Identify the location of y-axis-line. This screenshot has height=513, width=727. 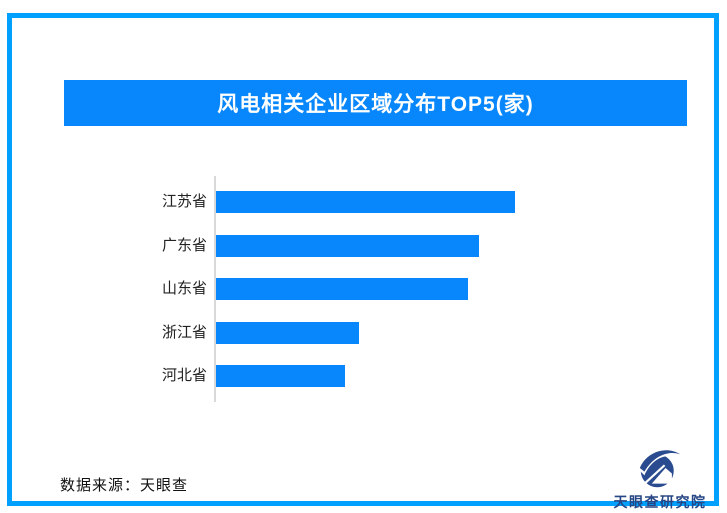
(215, 289).